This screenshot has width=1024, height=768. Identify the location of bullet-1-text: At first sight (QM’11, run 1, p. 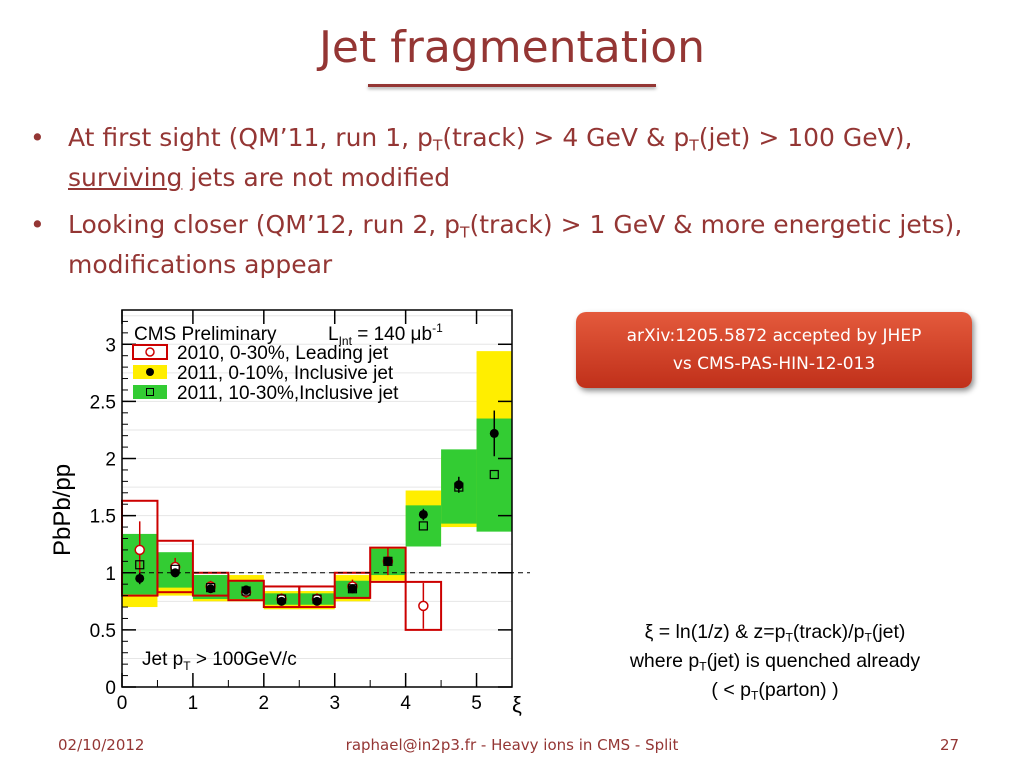
(250, 137).